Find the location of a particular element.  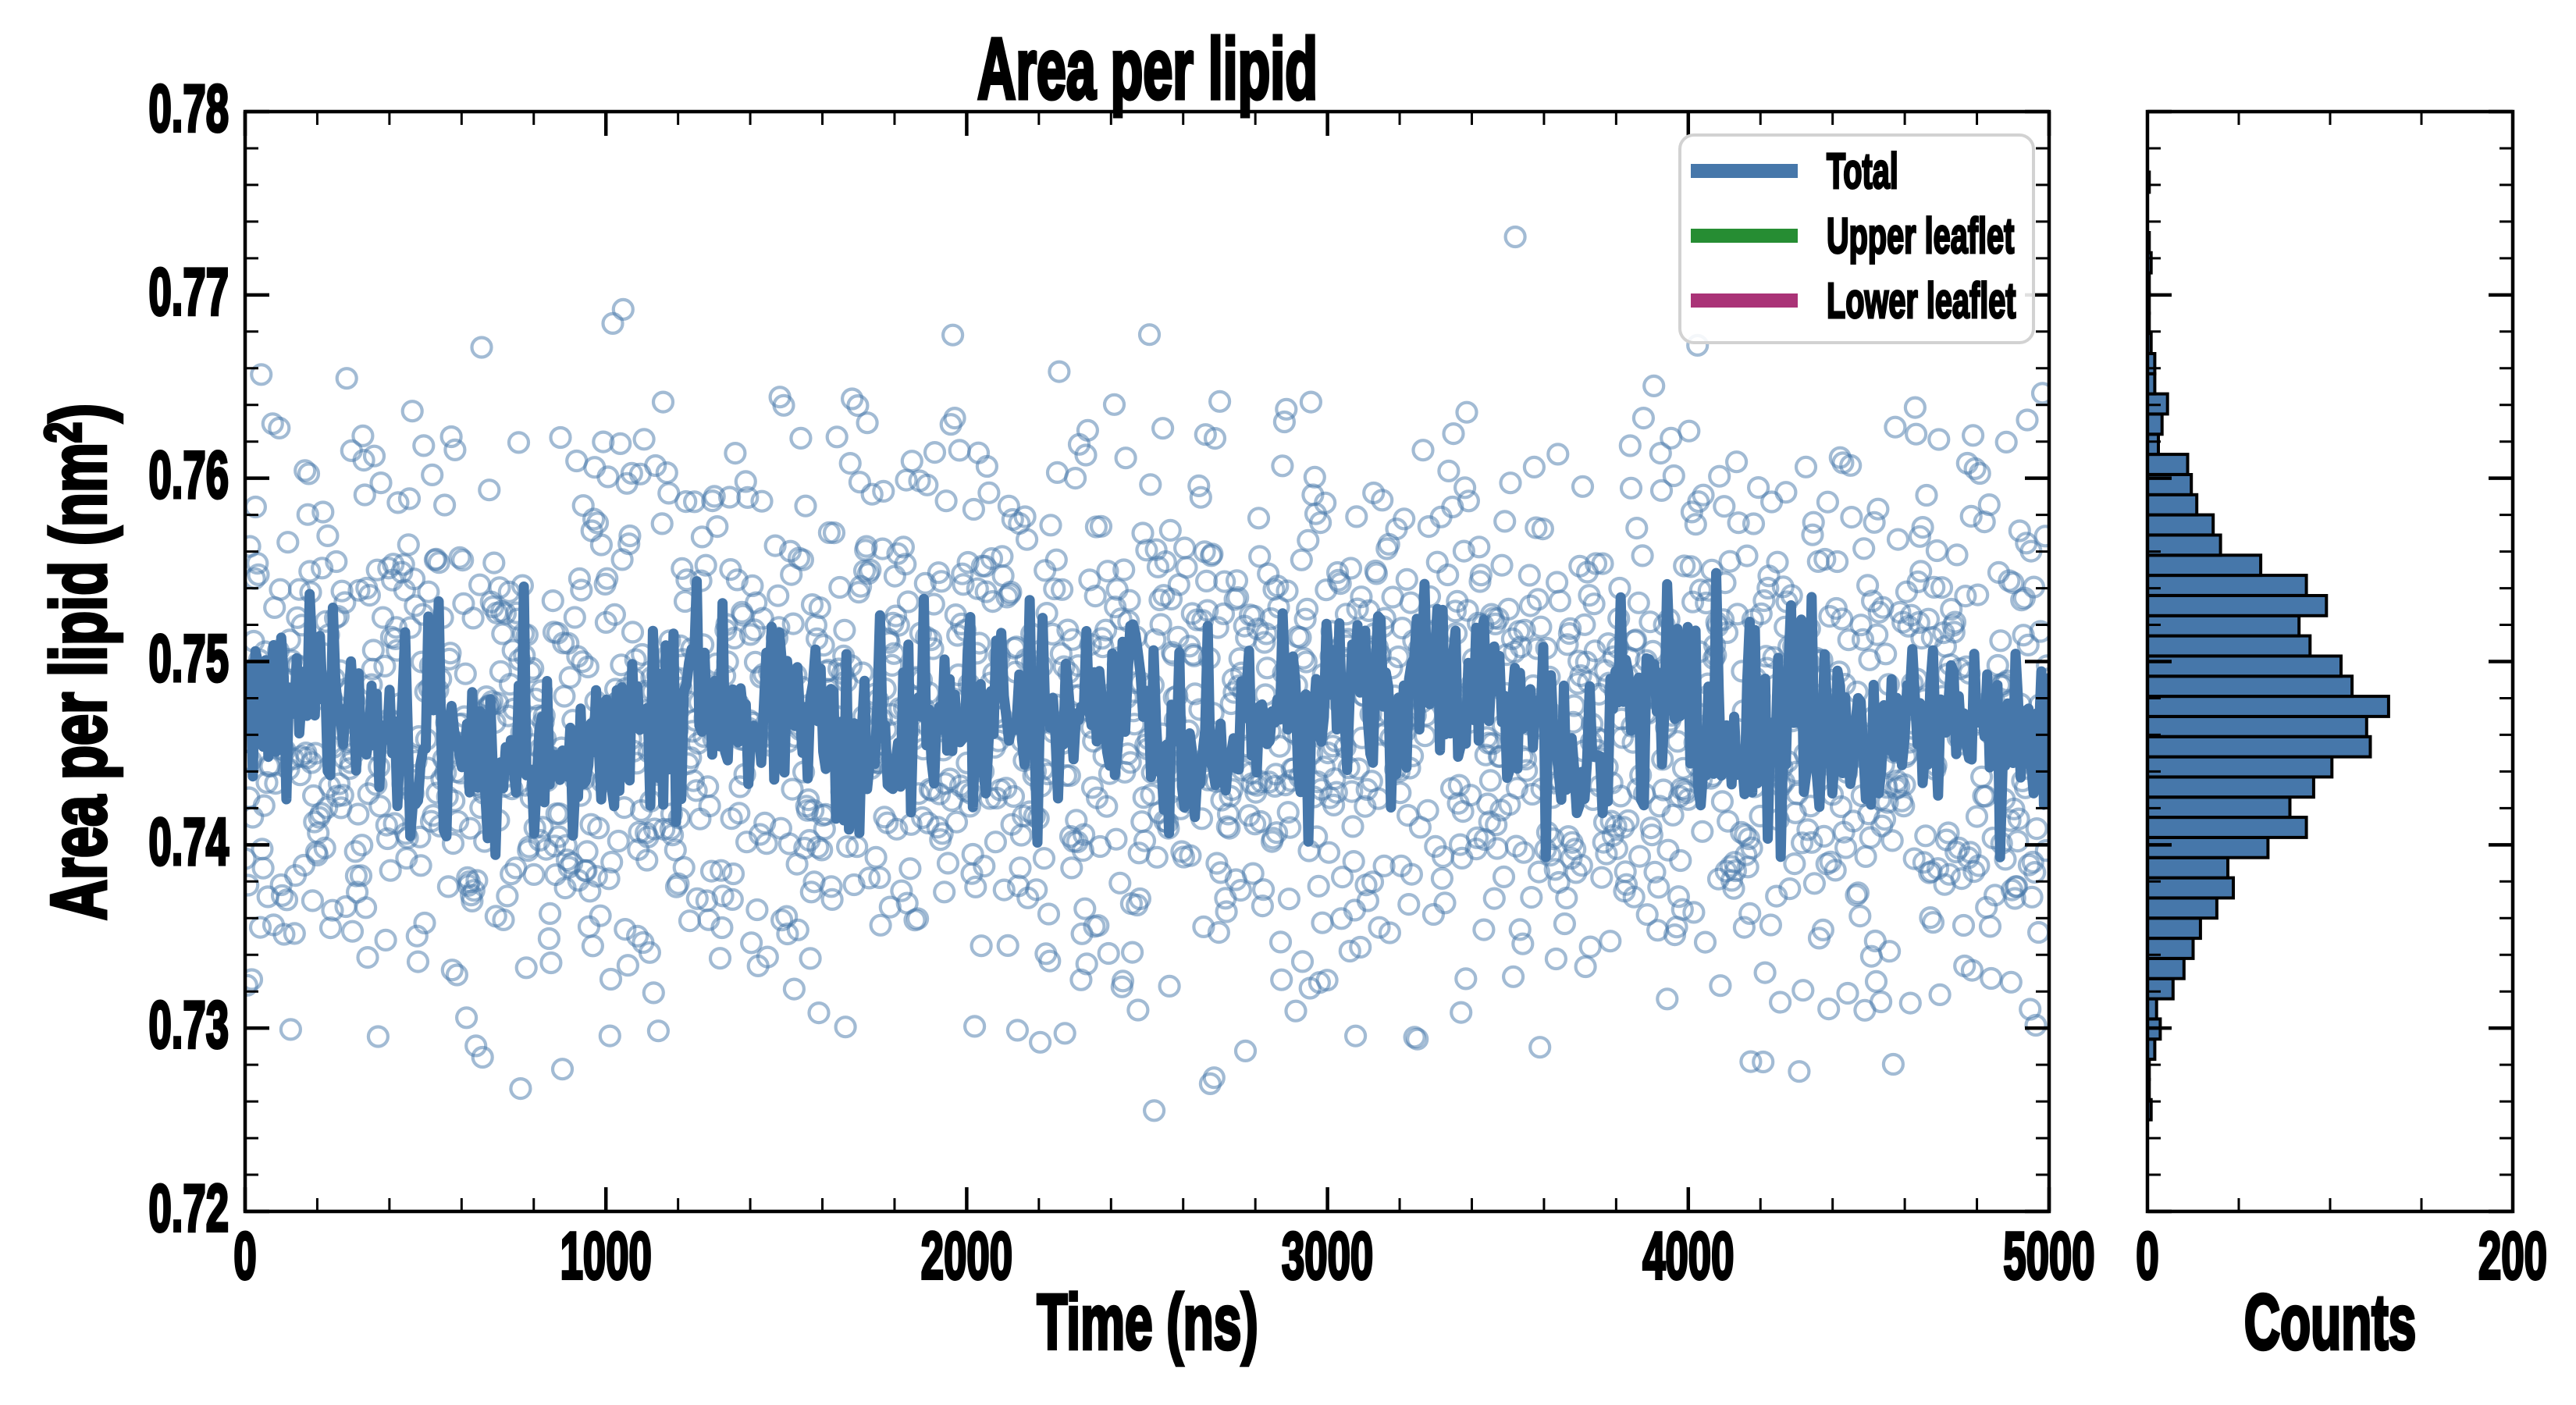

legend-box is located at coordinates (1857, 239).